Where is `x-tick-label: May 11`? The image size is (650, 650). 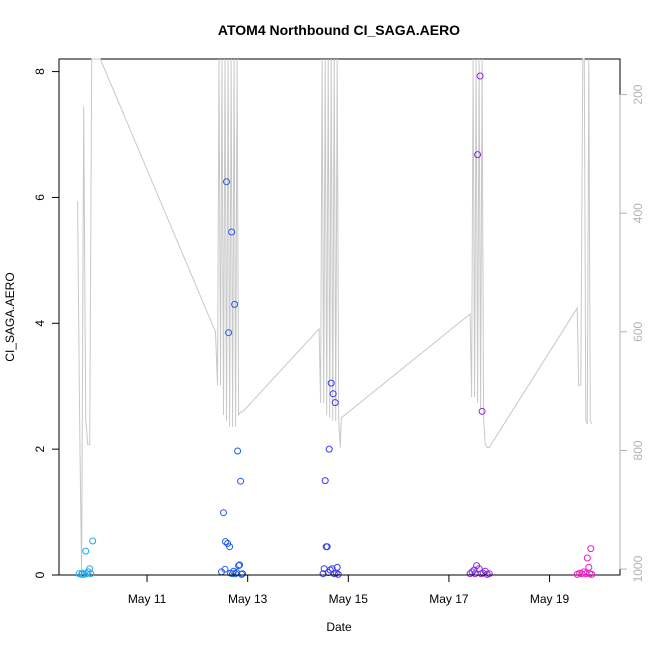 x-tick-label: May 11 is located at coordinates (147, 599).